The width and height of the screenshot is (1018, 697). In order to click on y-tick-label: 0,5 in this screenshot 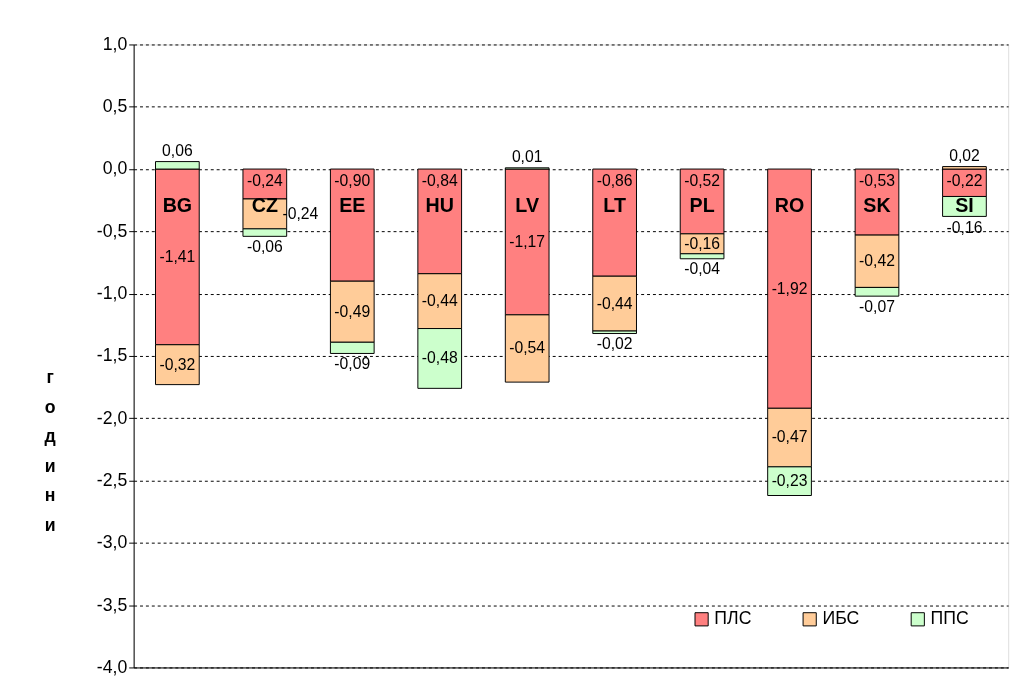, I will do `click(115, 106)`.